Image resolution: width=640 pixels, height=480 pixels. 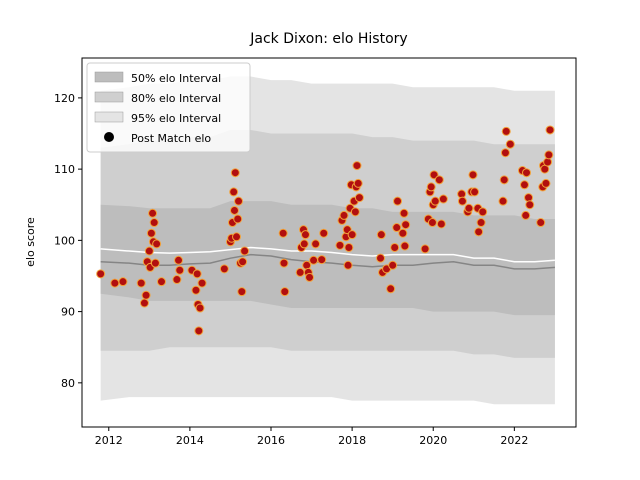 I want to click on legend-label: 80% elo Interval, so click(x=176, y=98).